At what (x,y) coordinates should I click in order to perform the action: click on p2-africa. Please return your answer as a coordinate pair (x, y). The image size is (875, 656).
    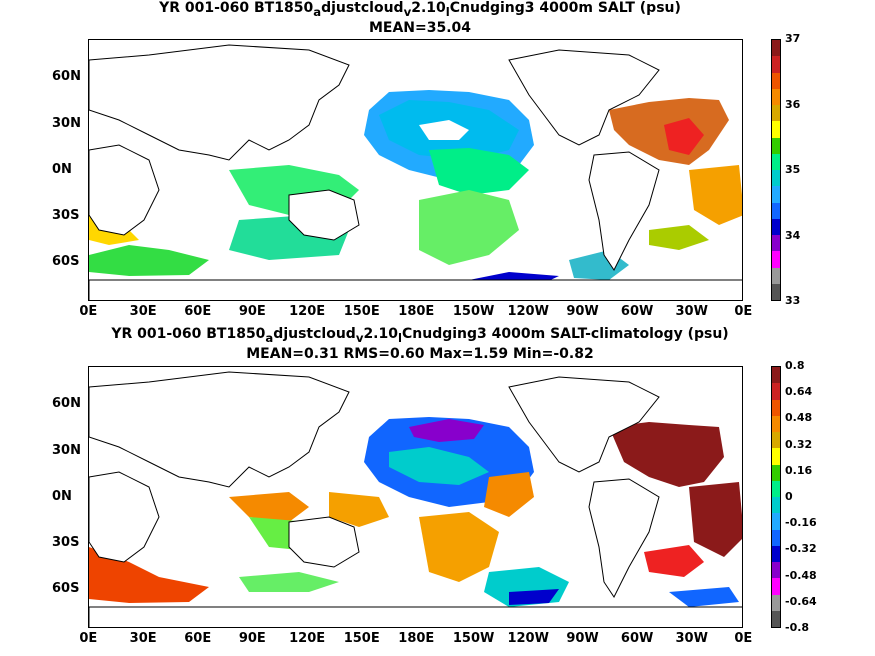
    Looking at the image, I should click on (124, 517).